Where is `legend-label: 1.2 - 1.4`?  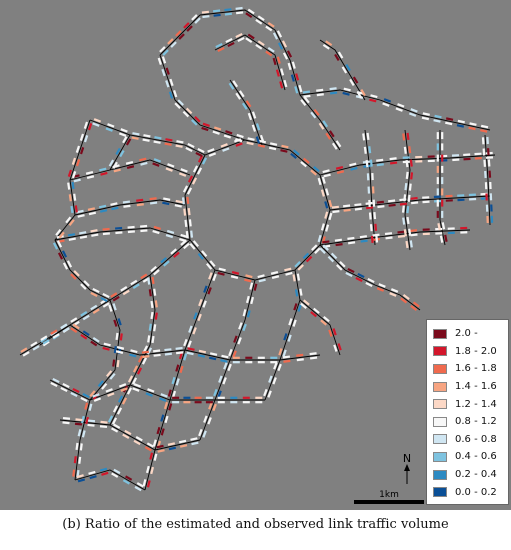
legend-label: 1.2 - 1.4 is located at coordinates (476, 404).